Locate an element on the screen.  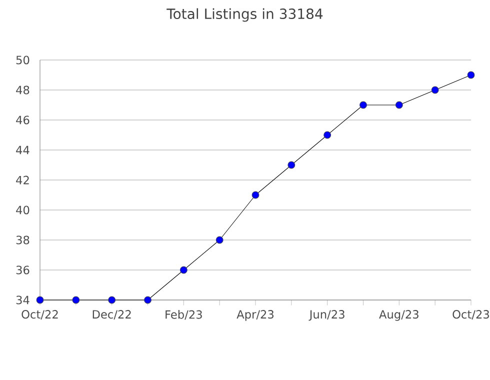
x-tick-label: Oct/22 is located at coordinates (40, 315).